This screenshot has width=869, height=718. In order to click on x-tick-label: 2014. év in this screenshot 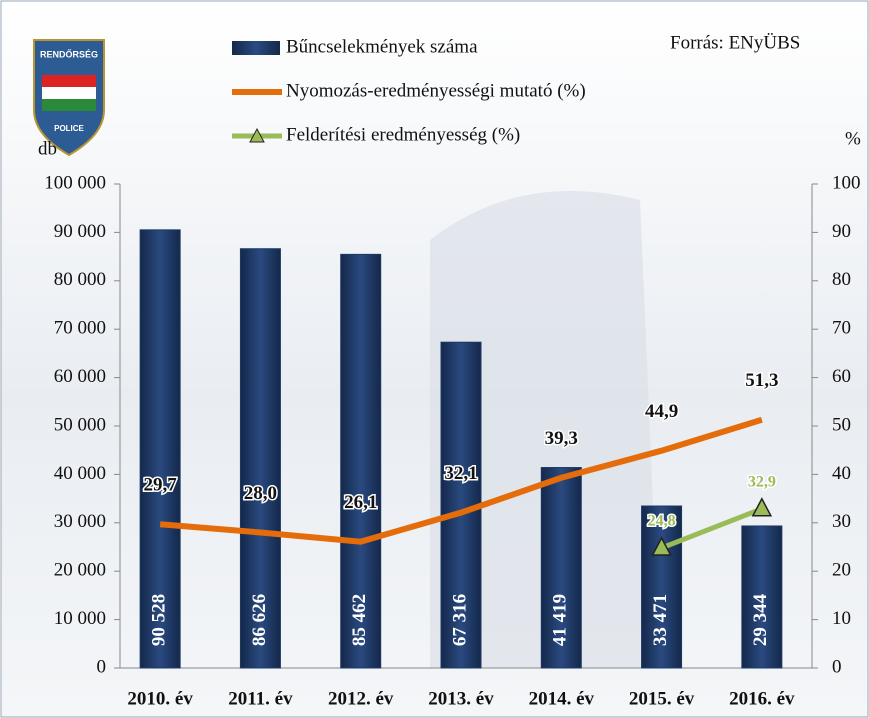, I will do `click(562, 698)`.